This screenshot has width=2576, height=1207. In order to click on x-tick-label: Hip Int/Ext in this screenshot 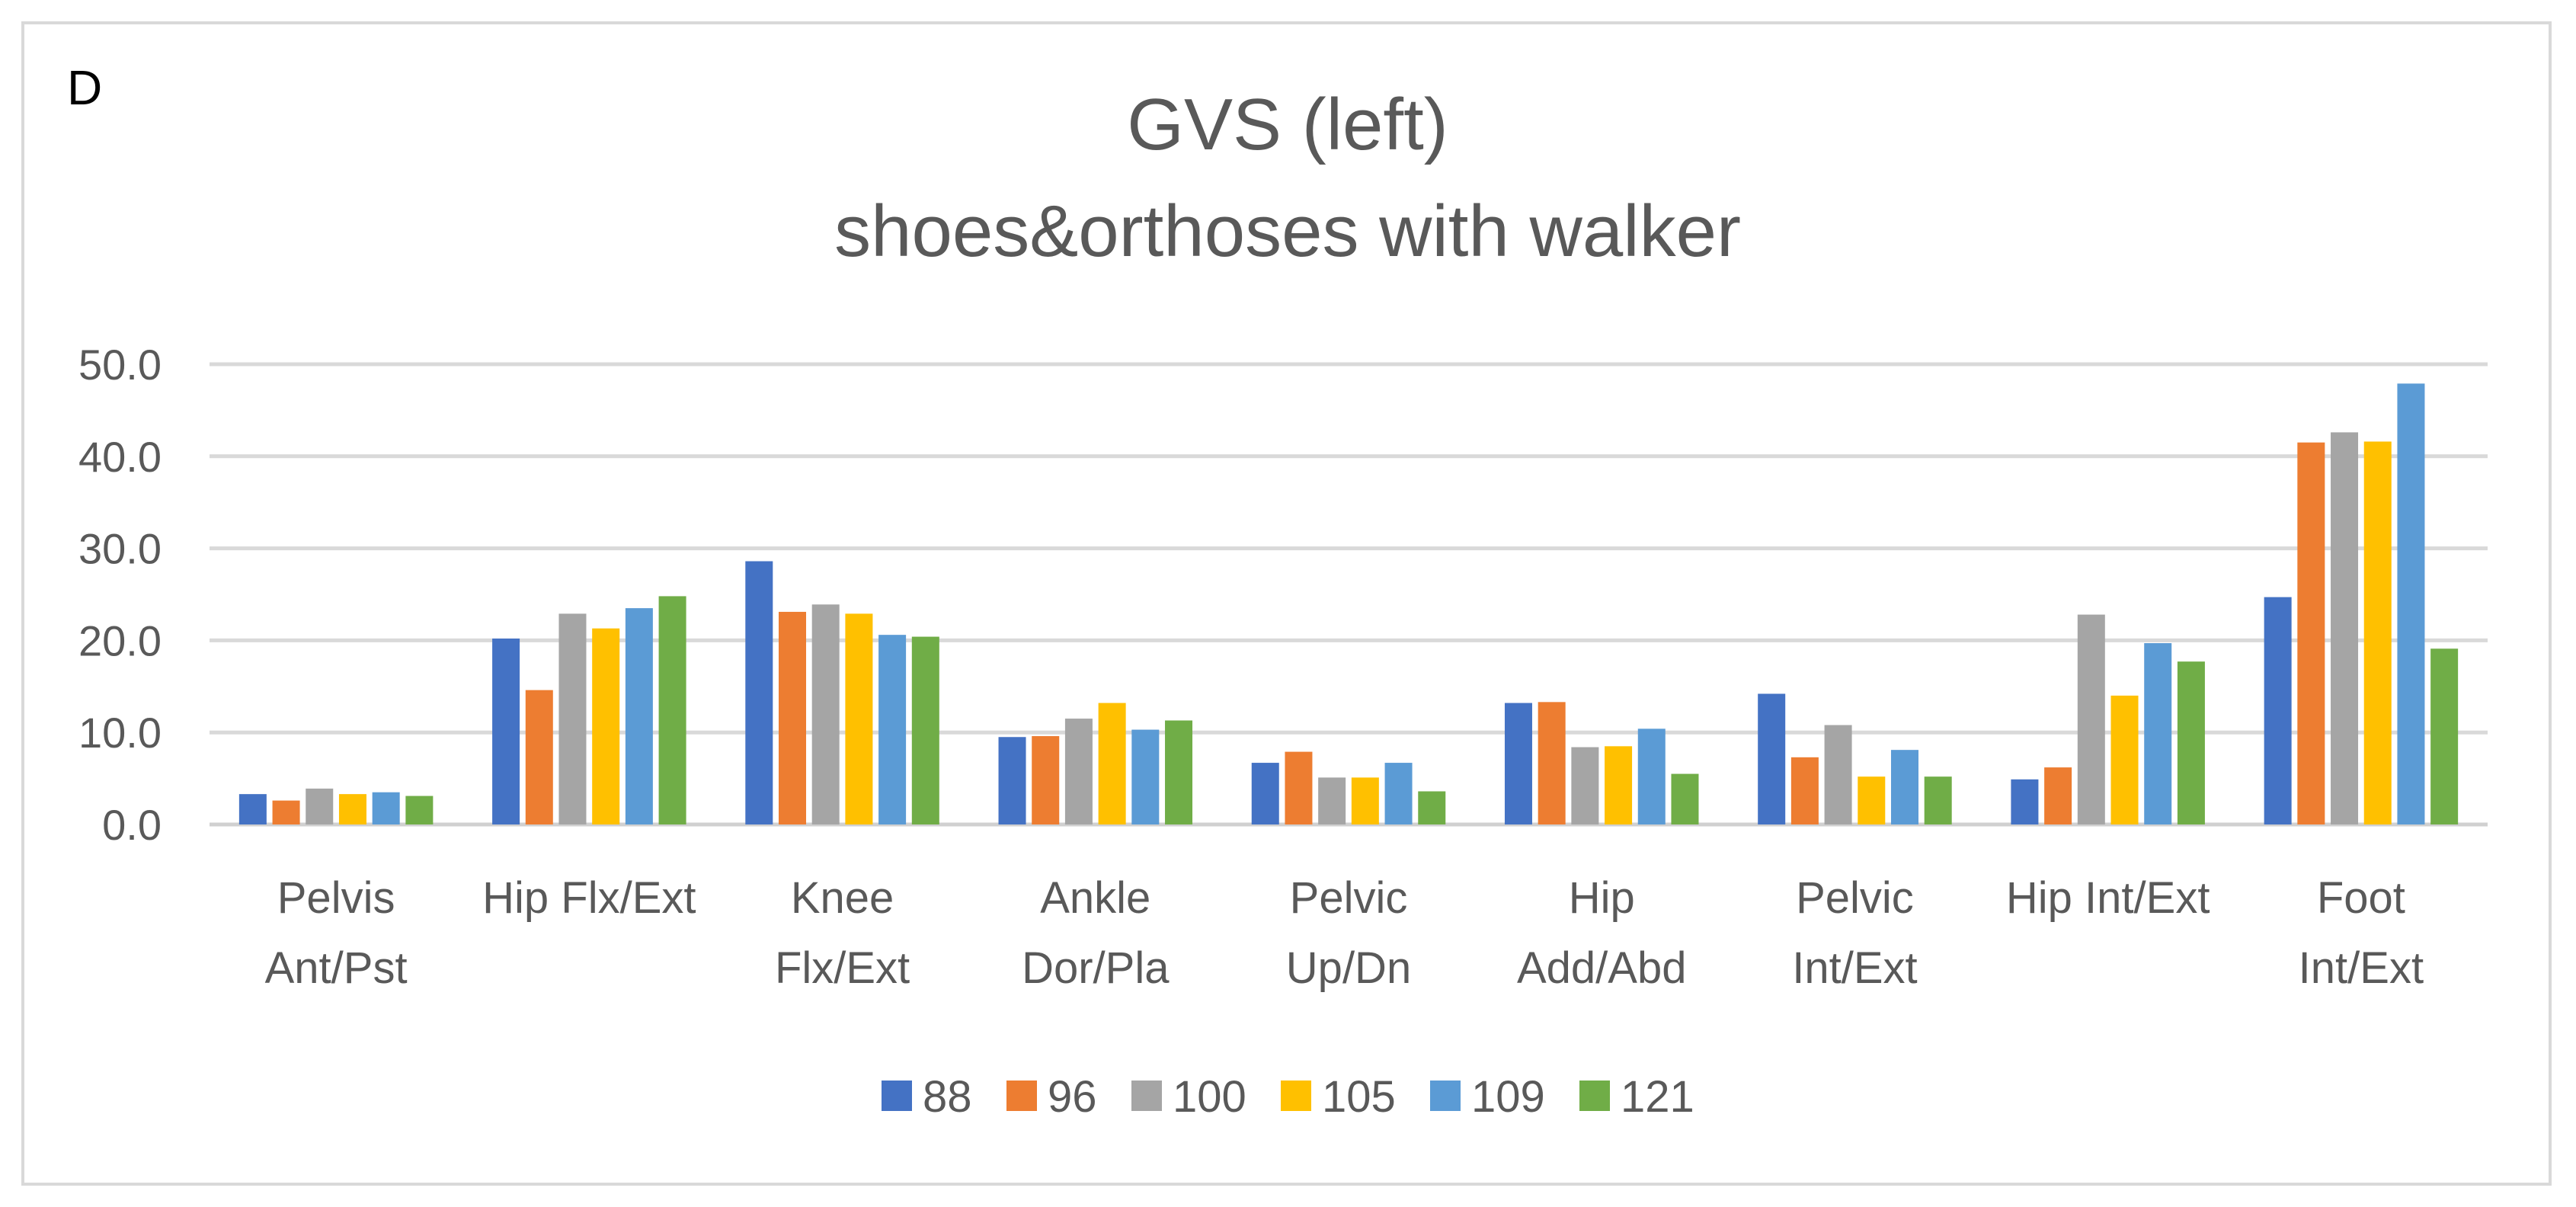, I will do `click(2108, 898)`.